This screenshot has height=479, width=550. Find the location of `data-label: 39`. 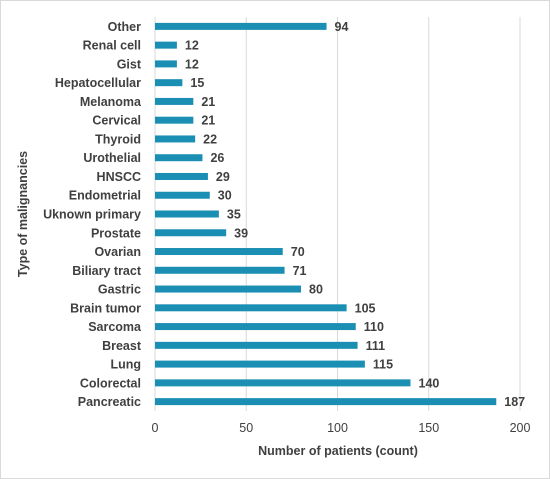

data-label: 39 is located at coordinates (241, 233).